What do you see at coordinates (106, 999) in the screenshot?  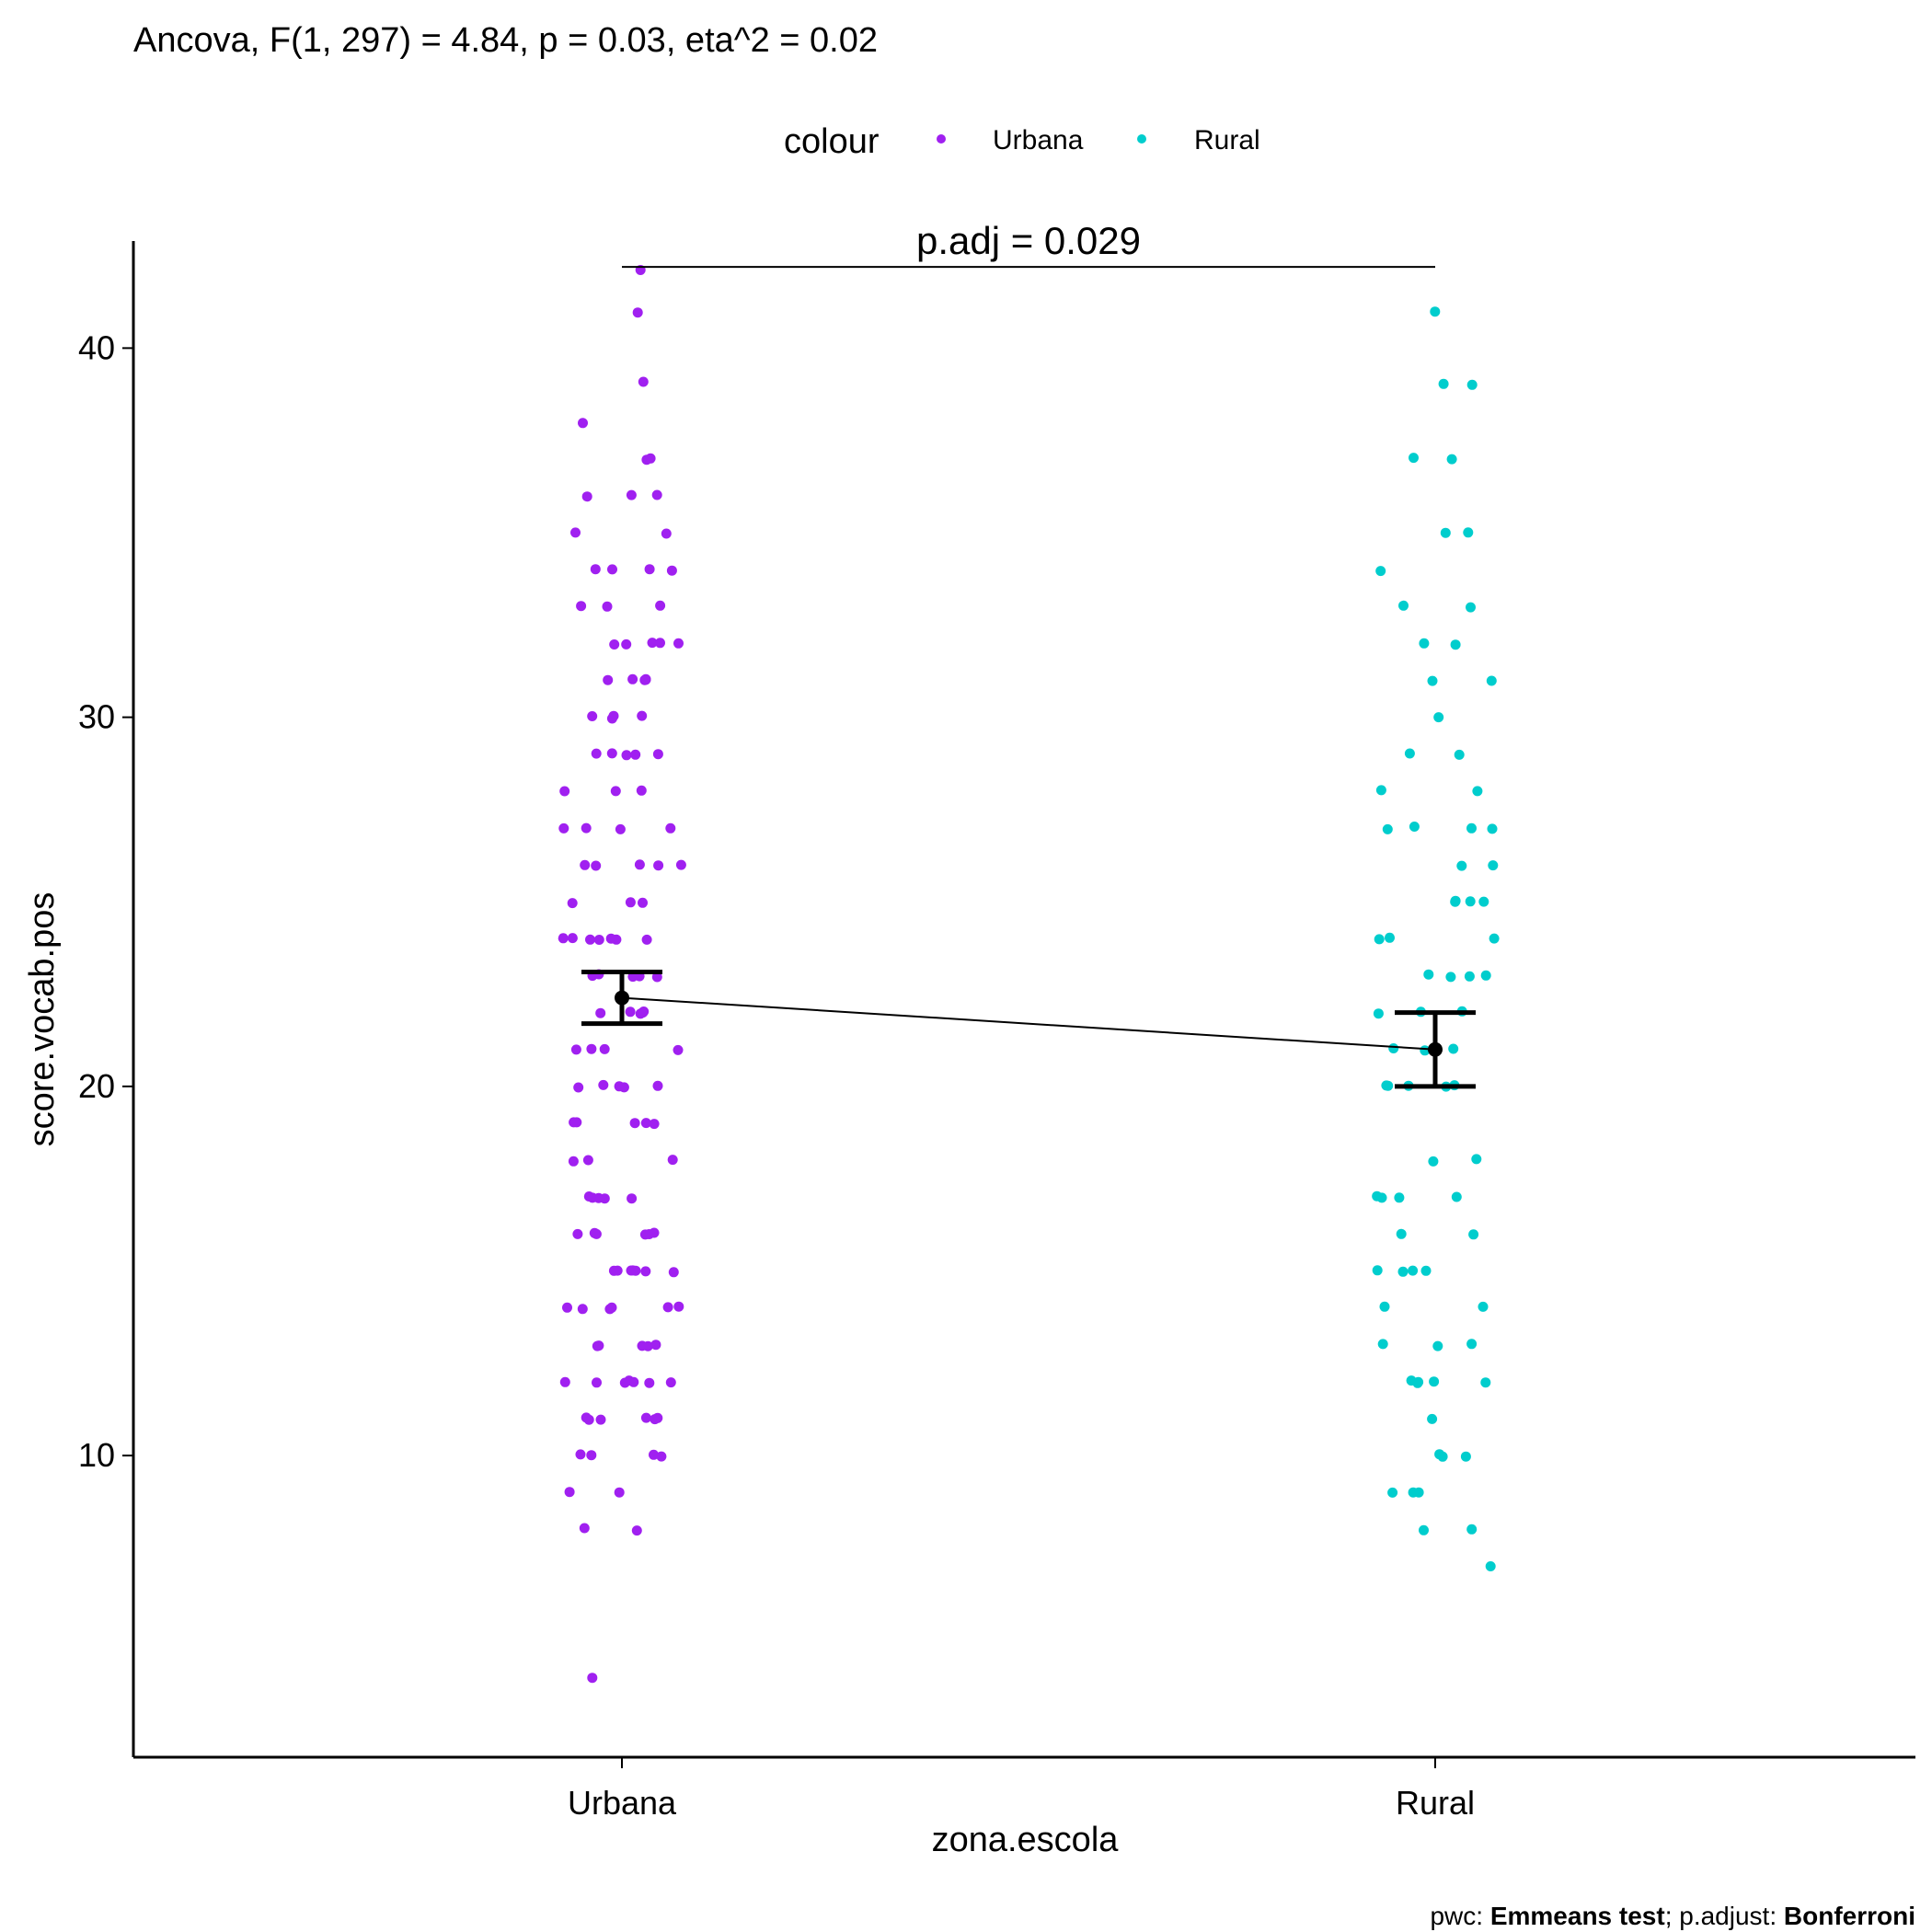 I see `y-axis: 10 20 30 40` at bounding box center [106, 999].